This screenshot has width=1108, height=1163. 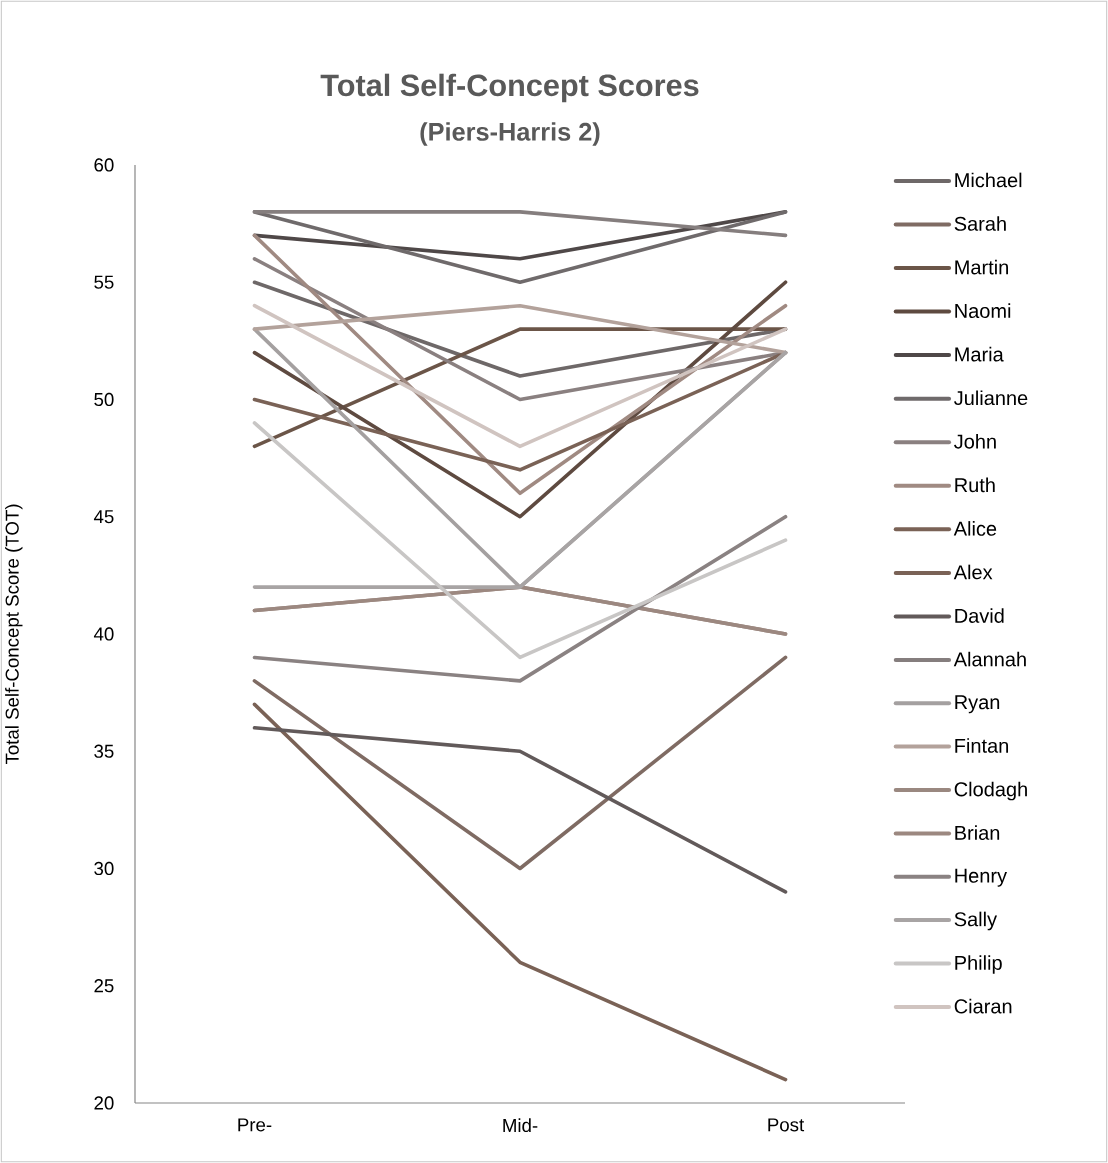 I want to click on legend-label: Clodagh, so click(x=990, y=791).